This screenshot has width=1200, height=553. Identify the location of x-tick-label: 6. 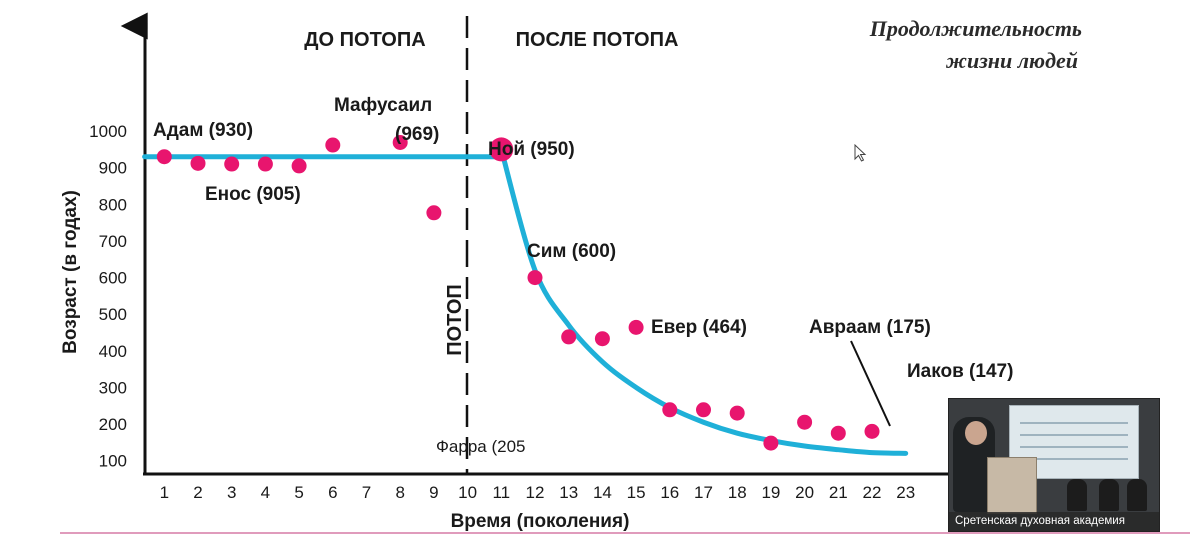
(332, 492).